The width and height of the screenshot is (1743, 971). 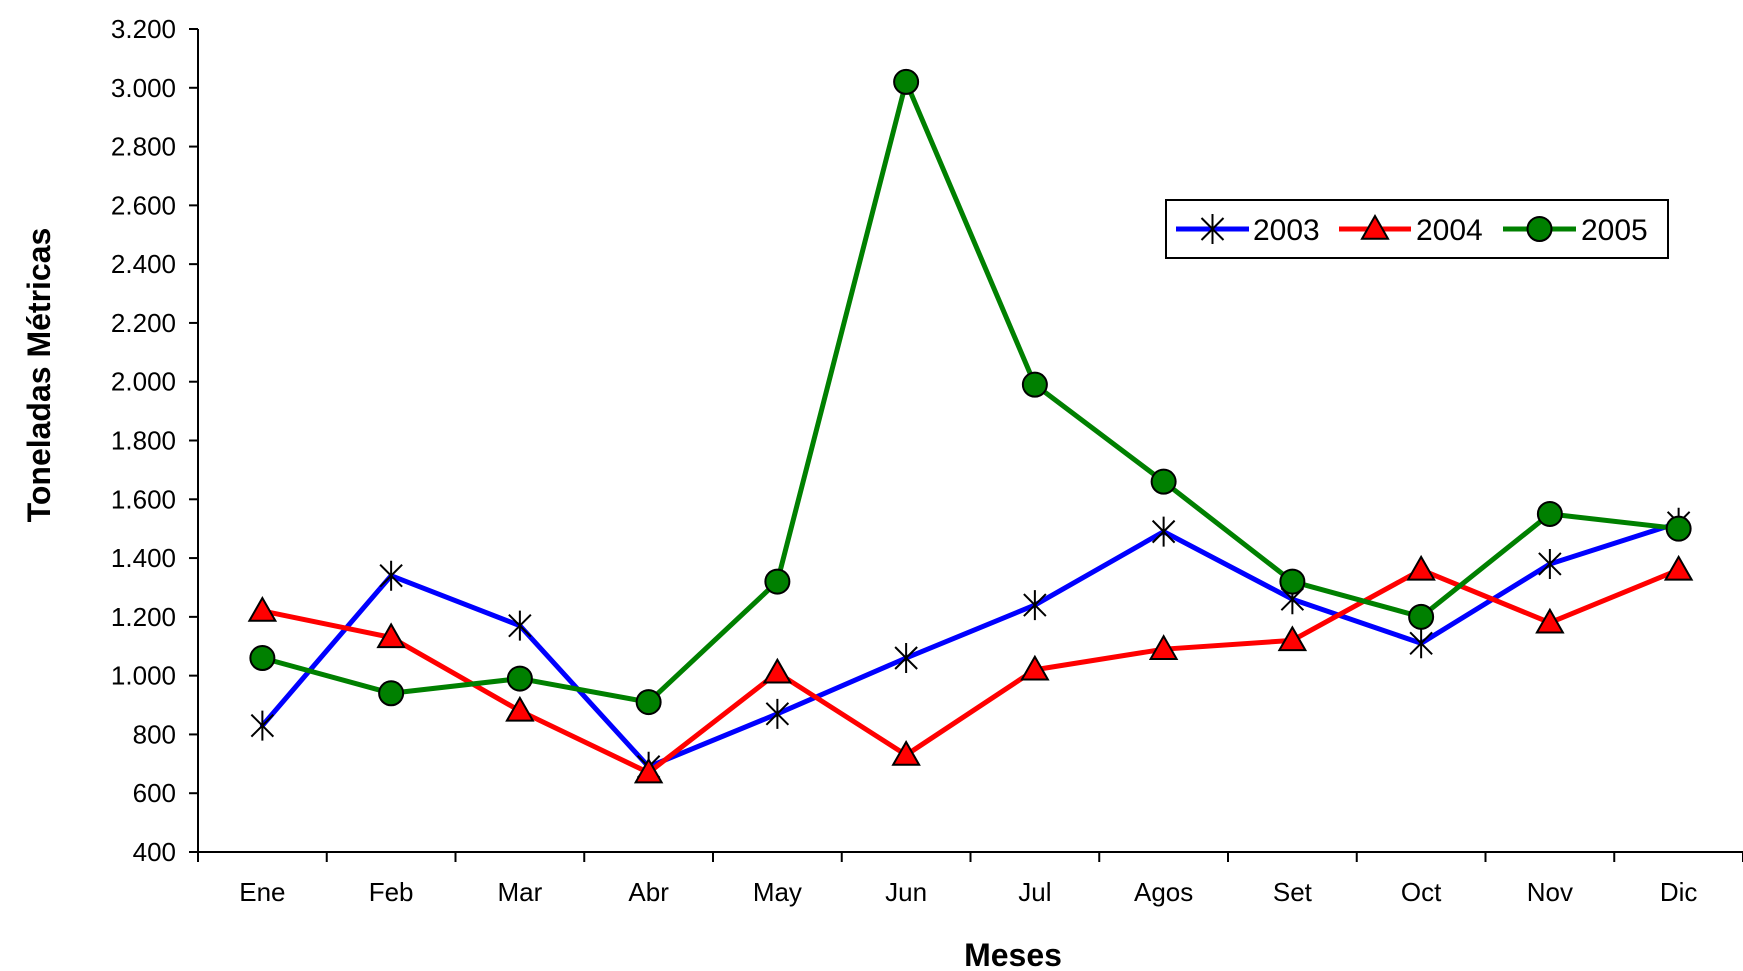 What do you see at coordinates (1163, 892) in the screenshot?
I see `x-tick-label: Agos` at bounding box center [1163, 892].